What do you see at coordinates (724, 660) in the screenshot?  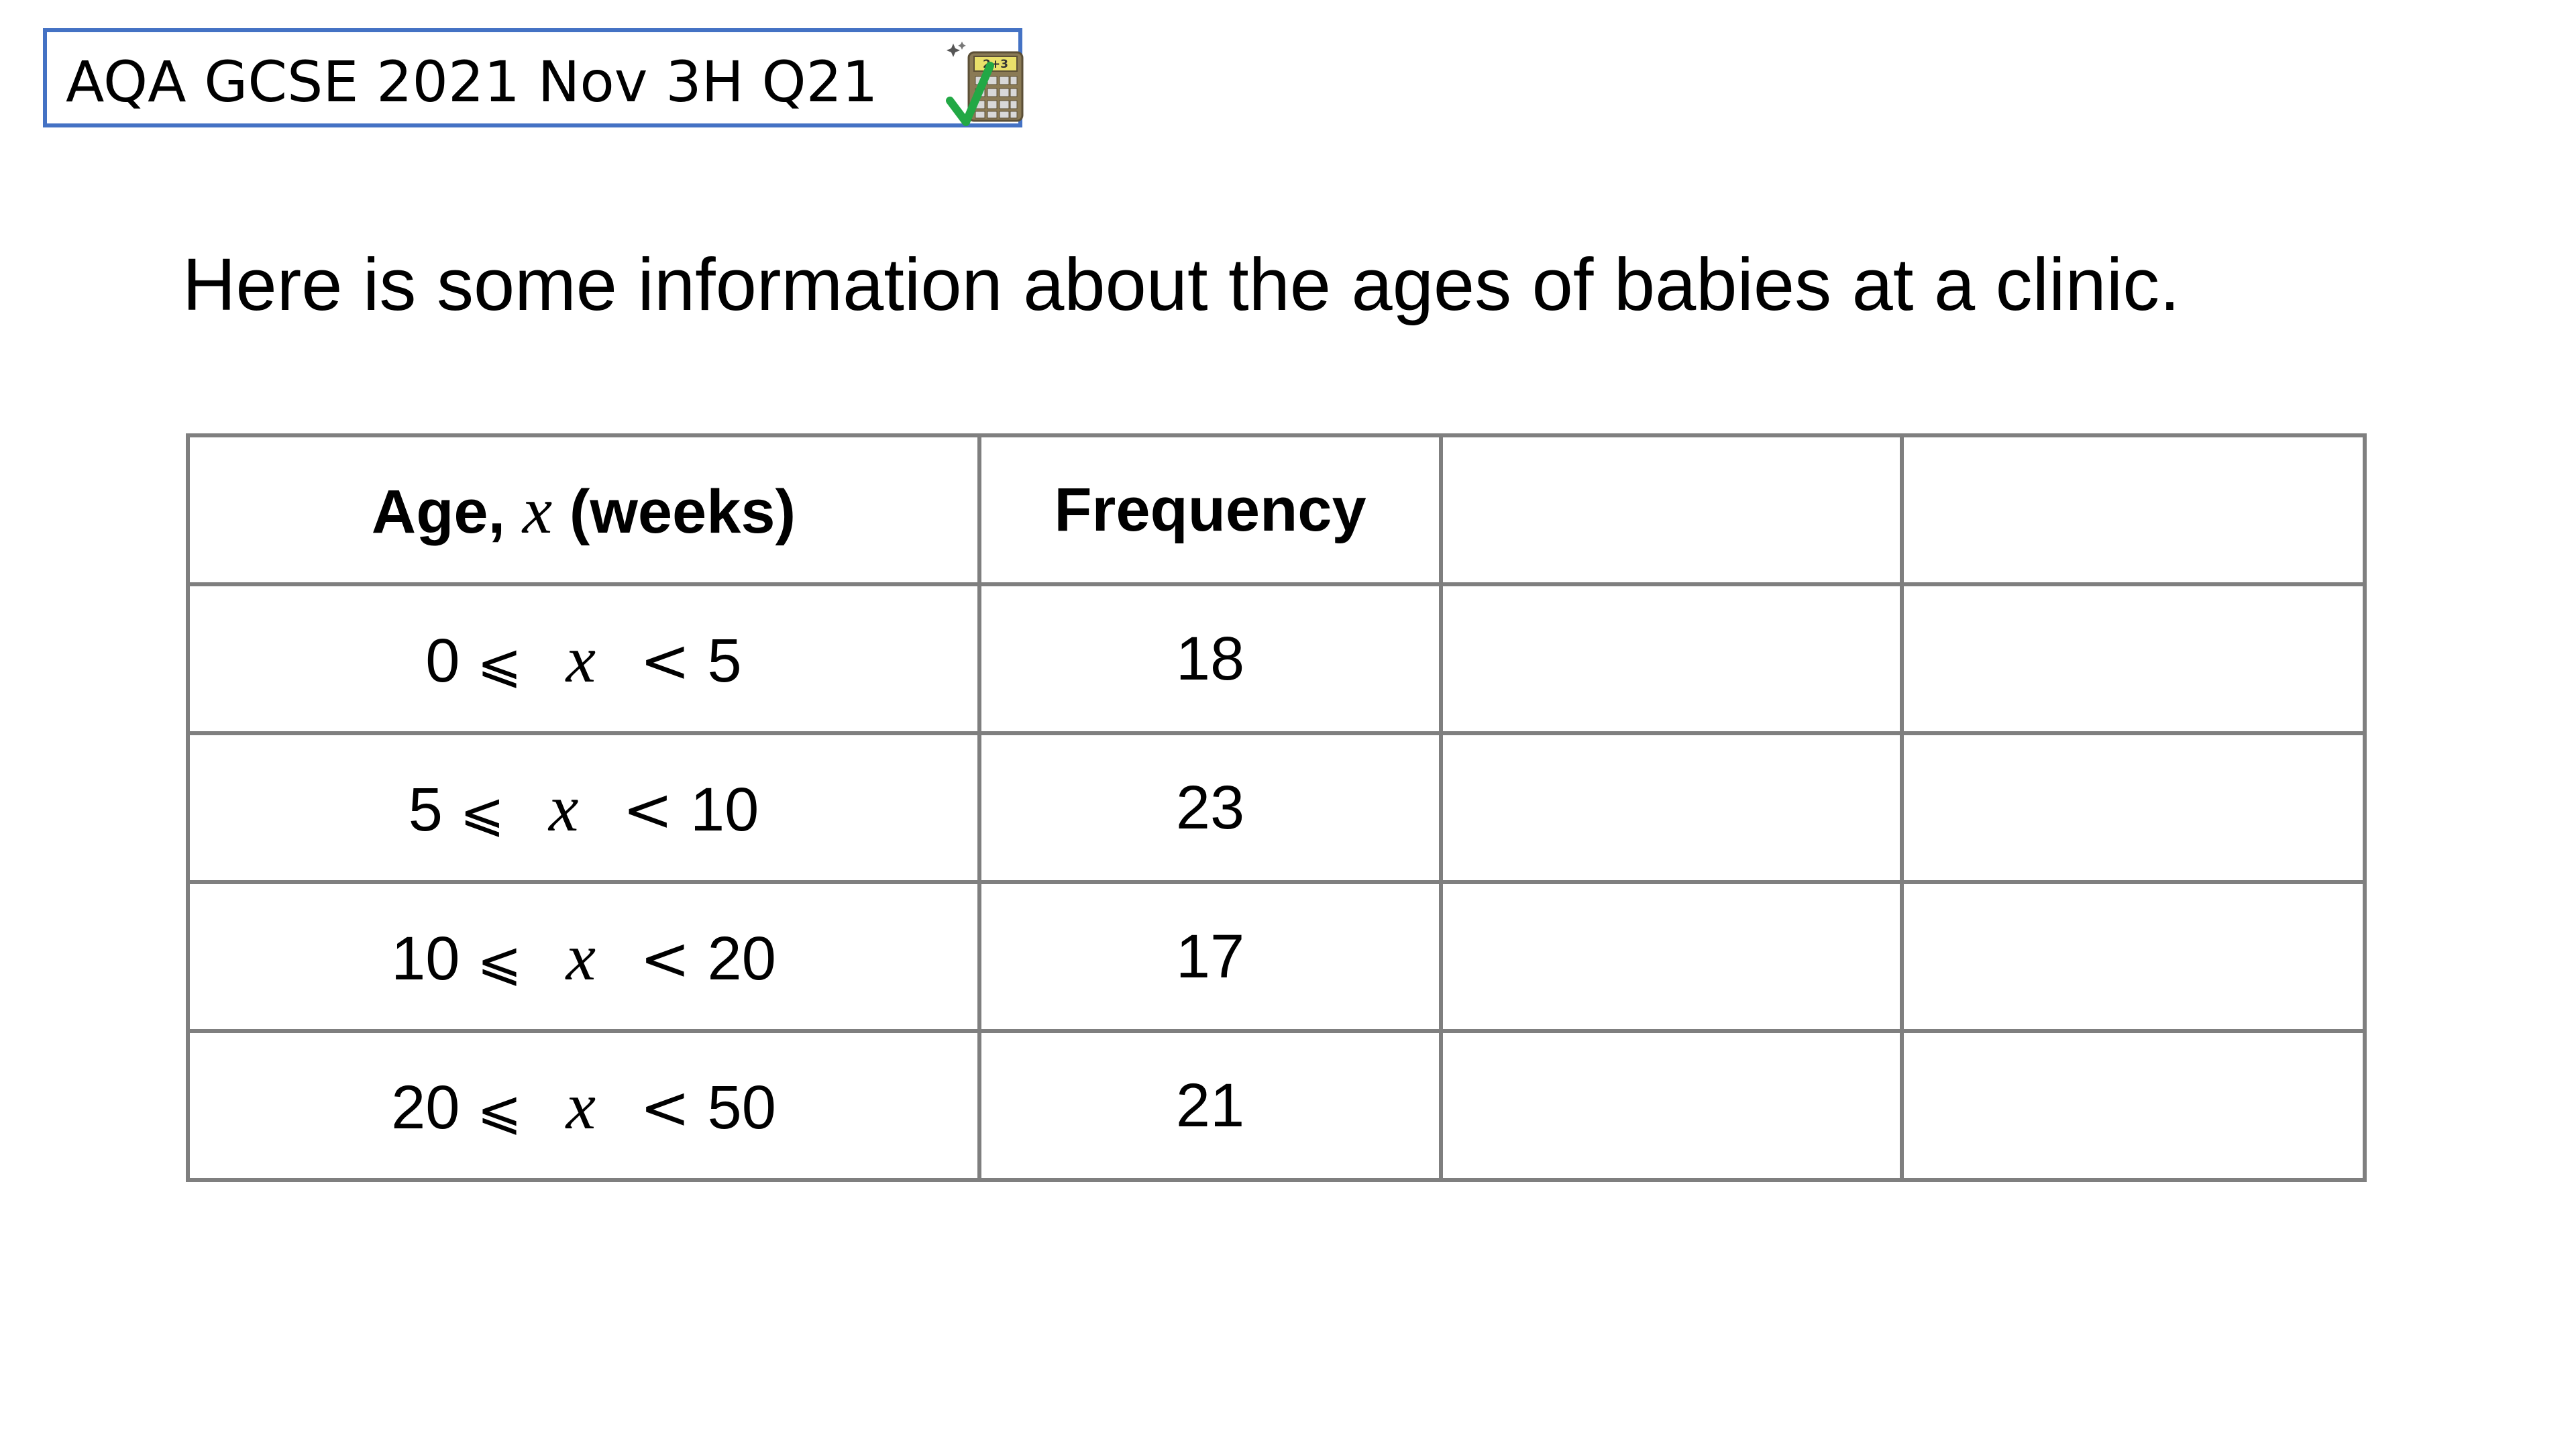 I see `interval-upper: 5` at bounding box center [724, 660].